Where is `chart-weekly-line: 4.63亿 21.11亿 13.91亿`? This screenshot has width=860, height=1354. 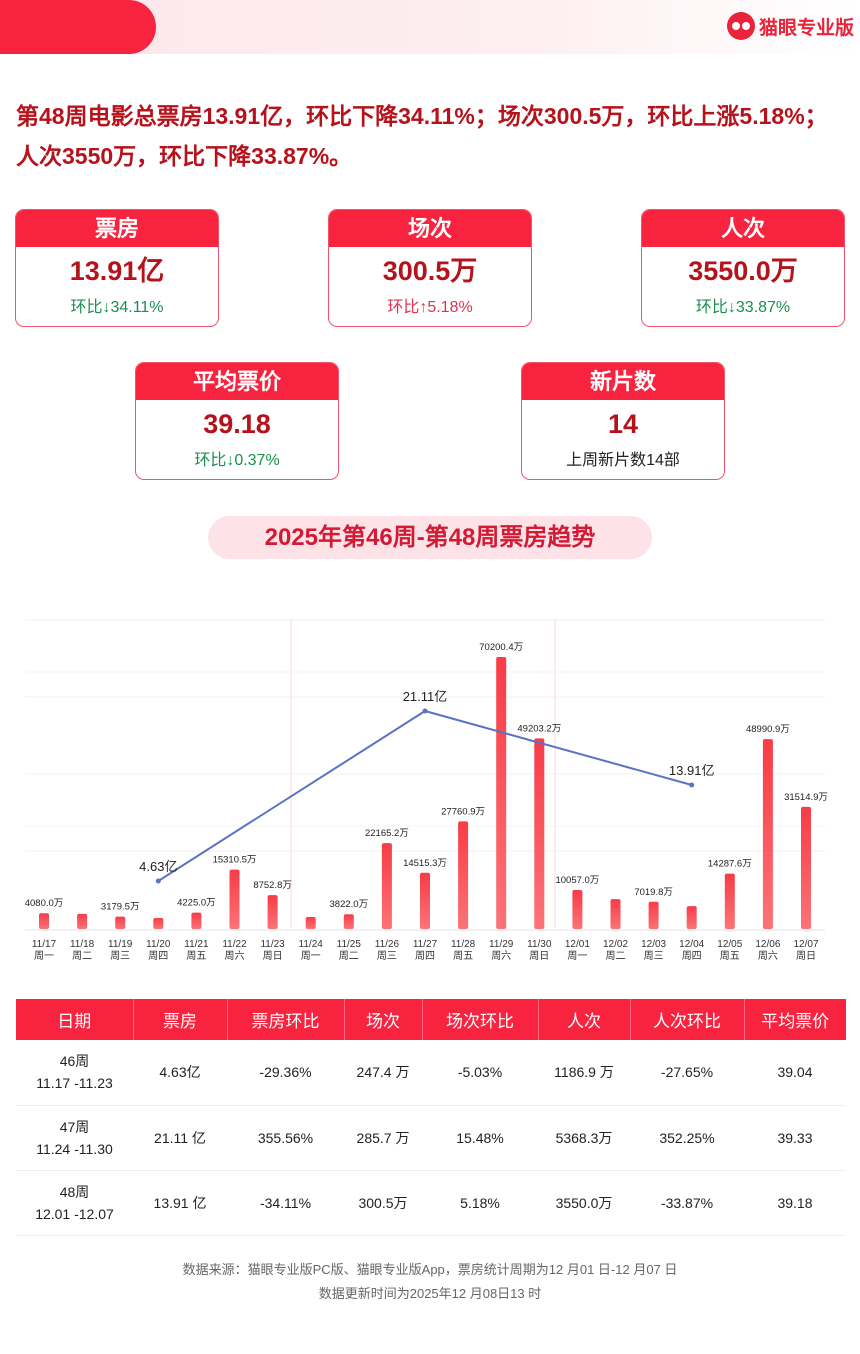 chart-weekly-line: 4.63亿 21.11亿 13.91亿 is located at coordinates (426, 786).